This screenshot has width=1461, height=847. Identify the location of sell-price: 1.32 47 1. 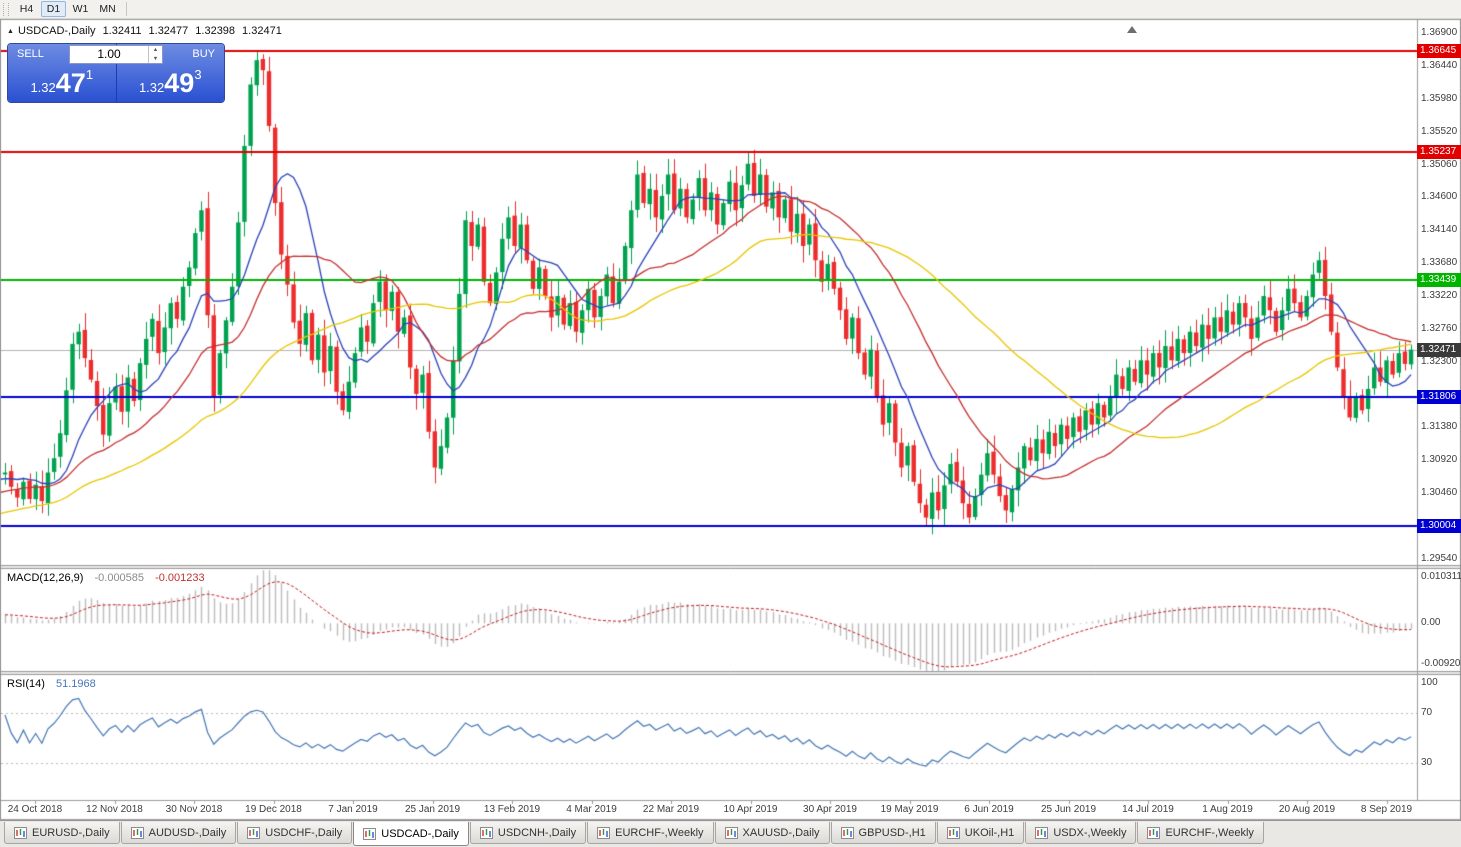
(62, 83).